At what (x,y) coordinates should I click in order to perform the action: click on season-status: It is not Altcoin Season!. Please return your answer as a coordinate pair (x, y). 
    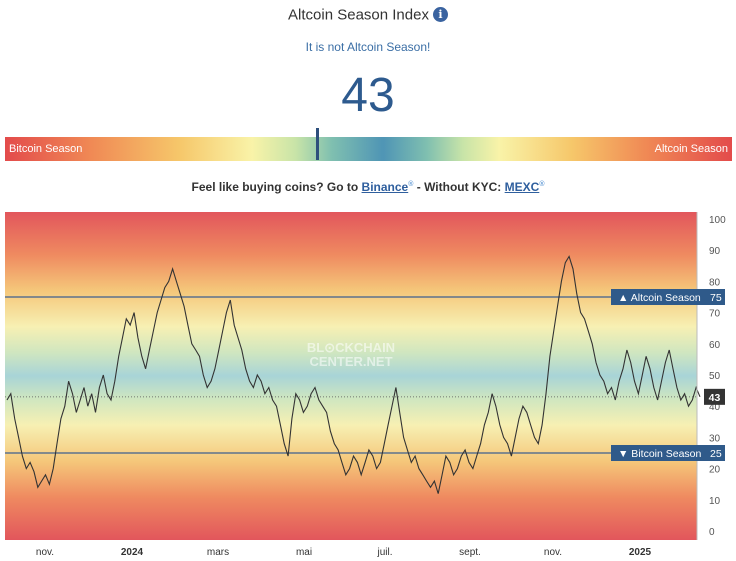
    Looking at the image, I should click on (368, 47).